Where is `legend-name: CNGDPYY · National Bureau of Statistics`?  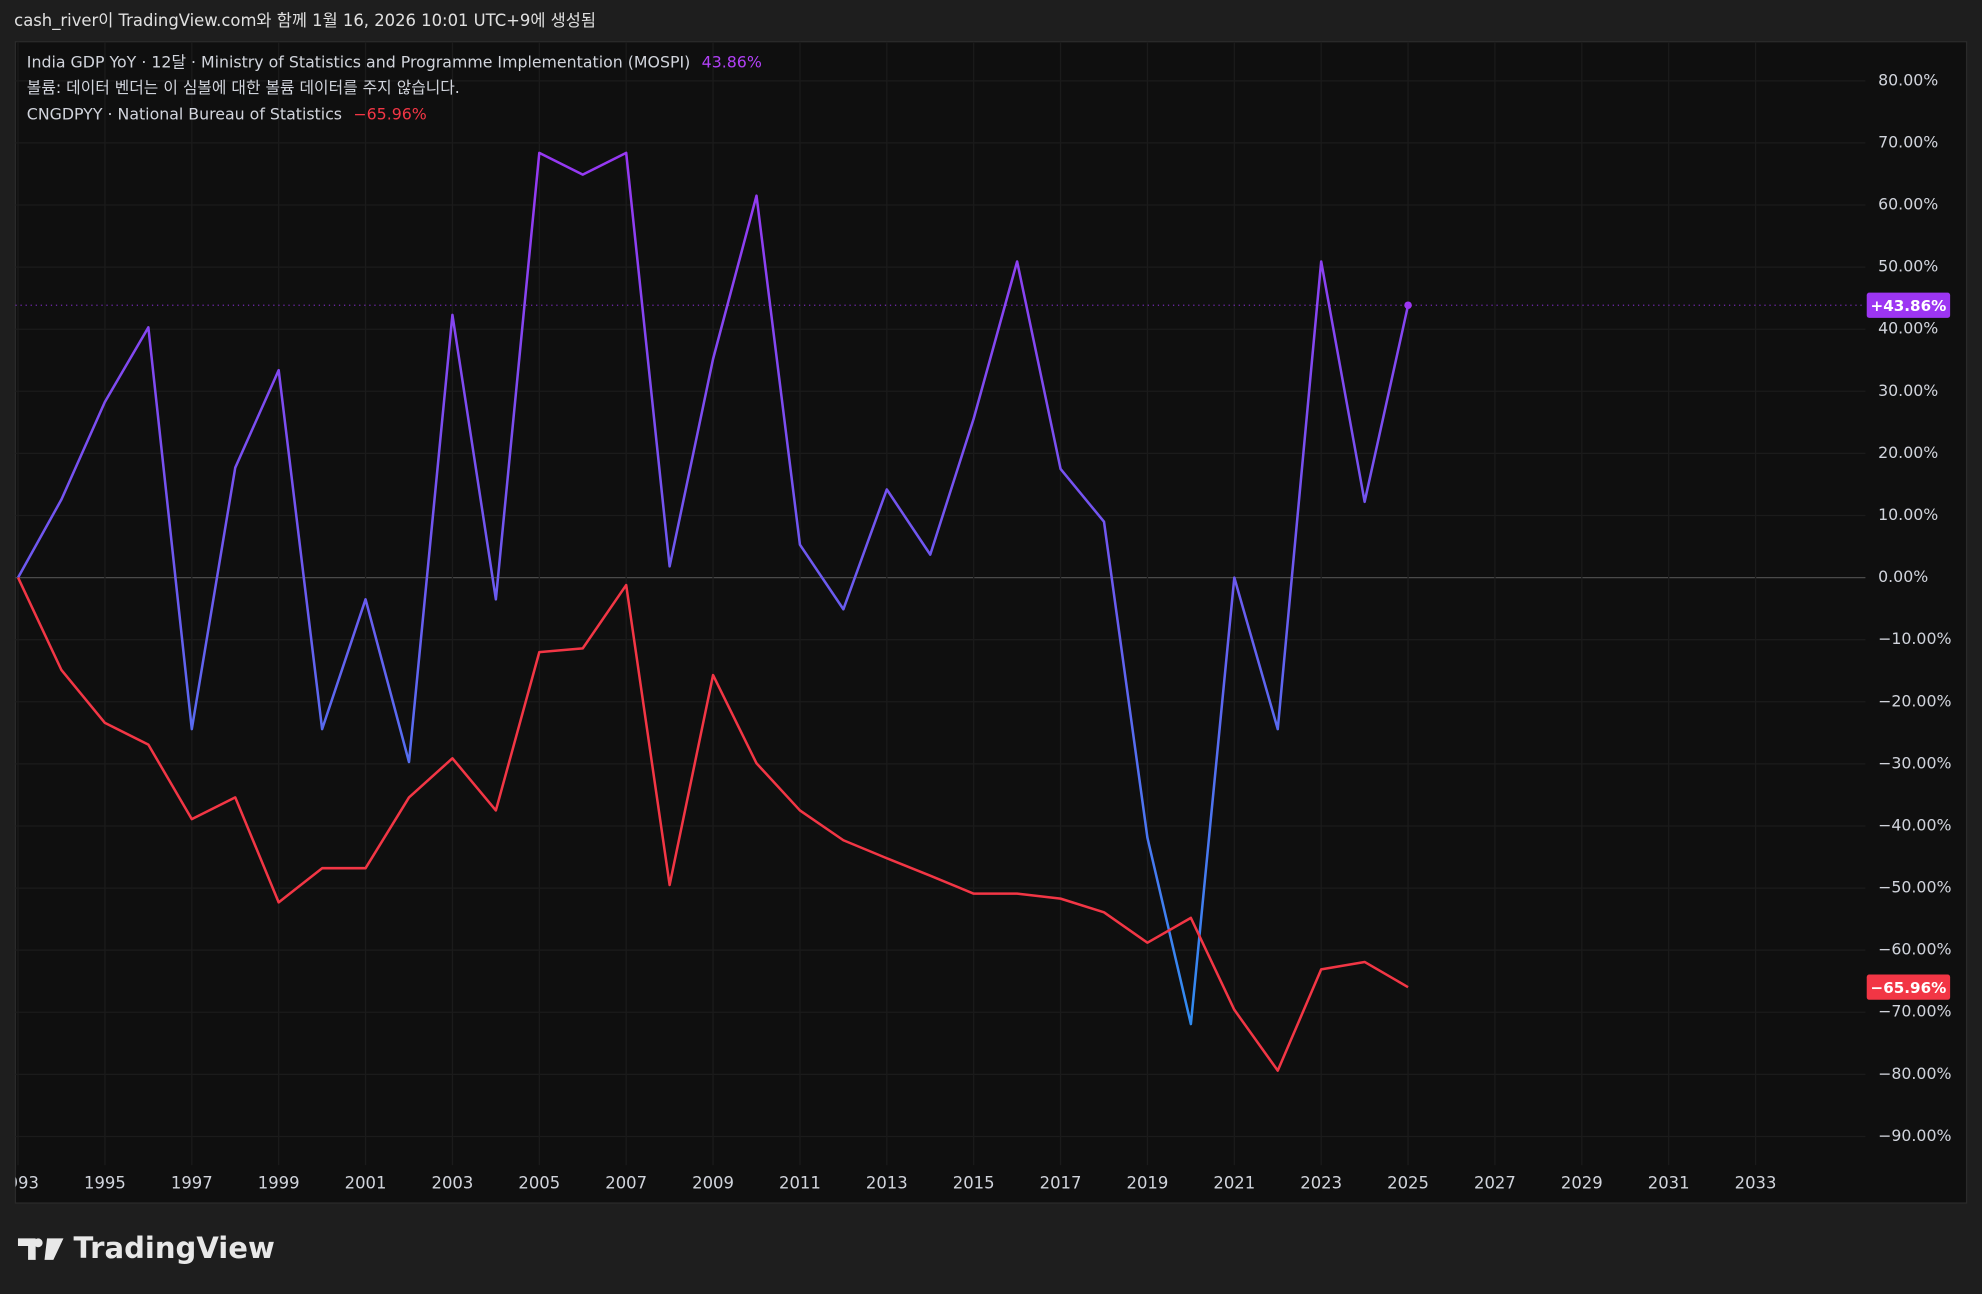 legend-name: CNGDPYY · National Bureau of Statistics is located at coordinates (184, 113).